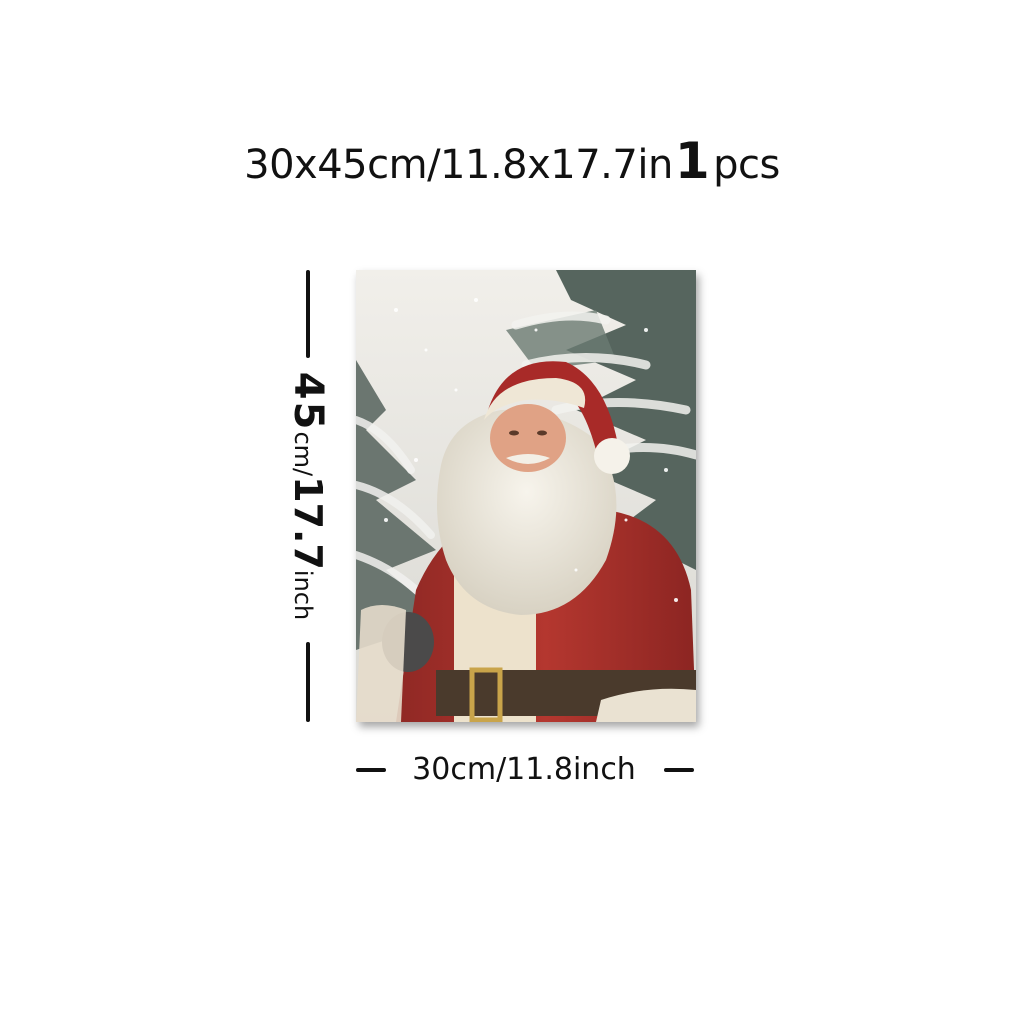 The image size is (1024, 1024). What do you see at coordinates (486, 694) in the screenshot?
I see `belt-buckle` at bounding box center [486, 694].